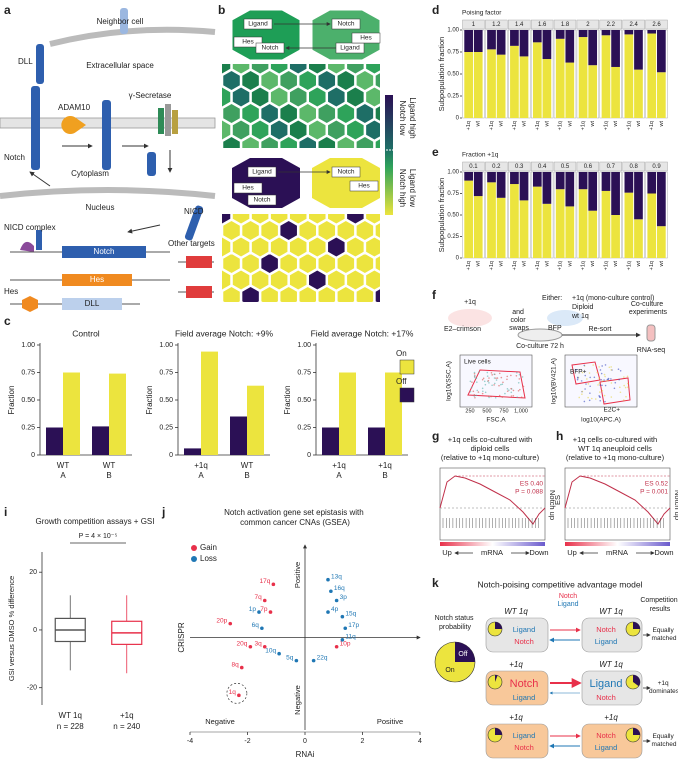 Image resolution: width=678 pixels, height=760 pixels. I want to click on label: ADAM10, so click(74, 107).